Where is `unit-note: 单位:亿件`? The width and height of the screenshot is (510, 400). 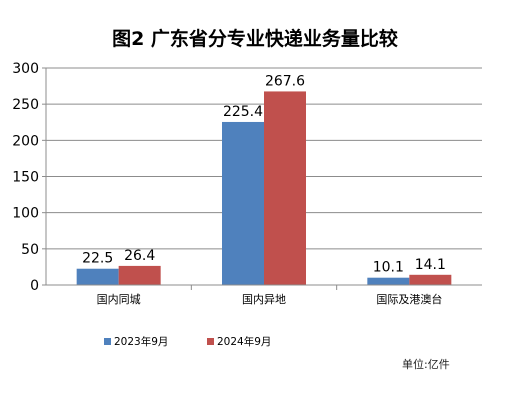 unit-note: 单位:亿件 is located at coordinates (426, 364).